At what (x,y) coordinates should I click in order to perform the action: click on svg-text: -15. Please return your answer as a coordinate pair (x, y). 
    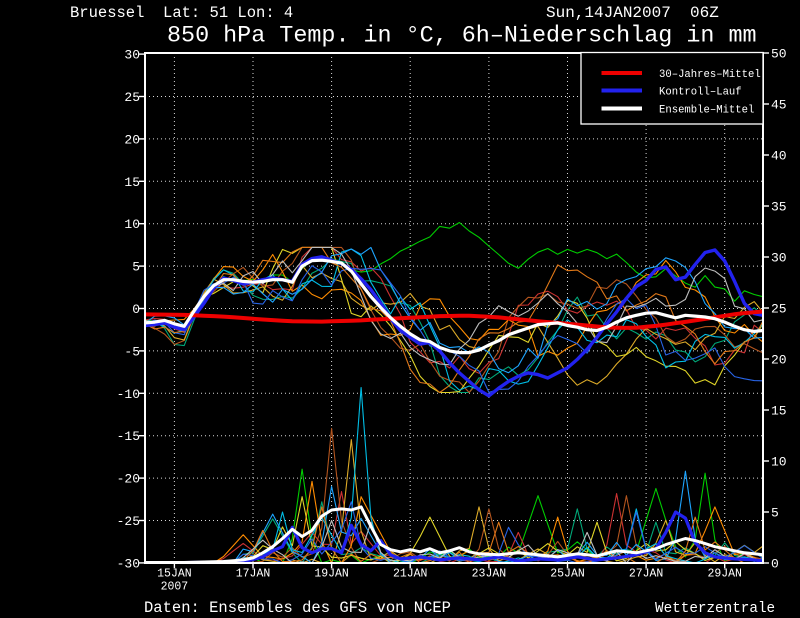
    Looking at the image, I should click on (128, 436).